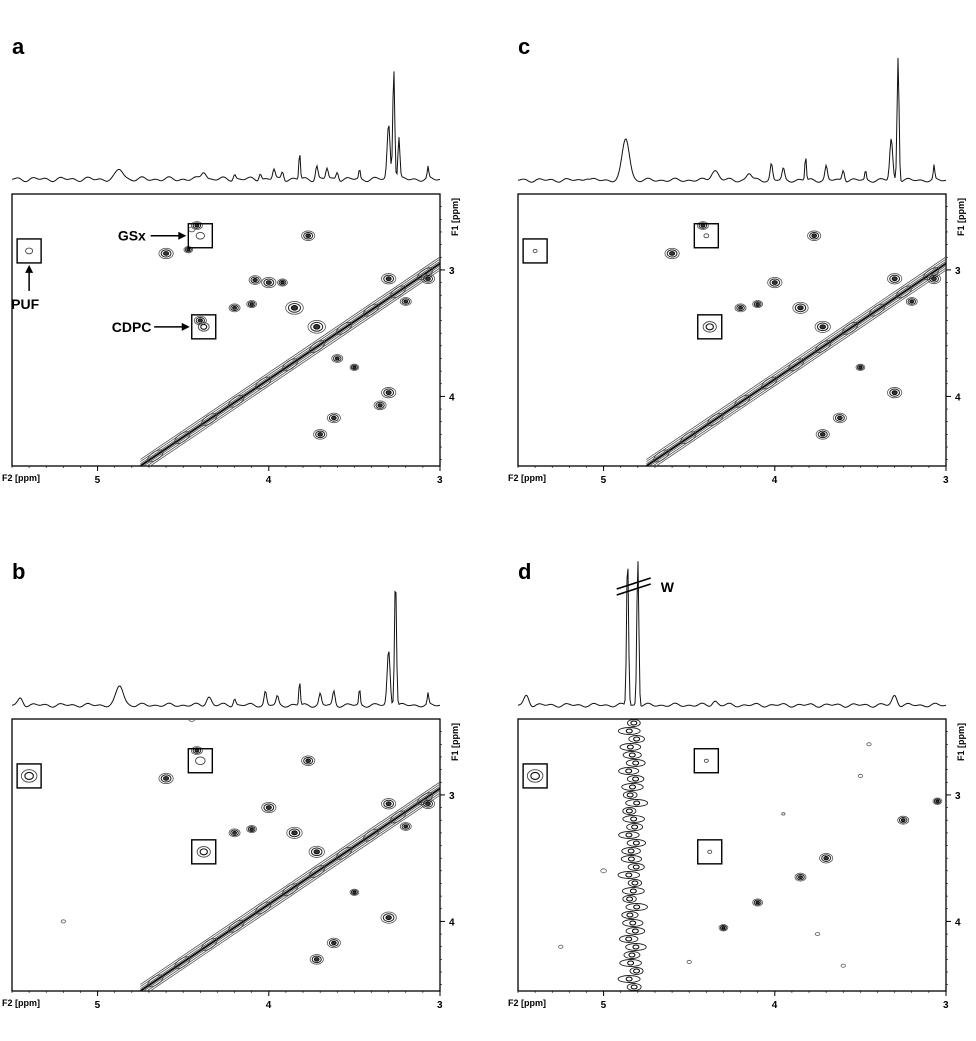 The image size is (976, 1041). Describe the element at coordinates (527, 478) in the screenshot. I see `x-axis-name: F2 [ppm]` at that location.